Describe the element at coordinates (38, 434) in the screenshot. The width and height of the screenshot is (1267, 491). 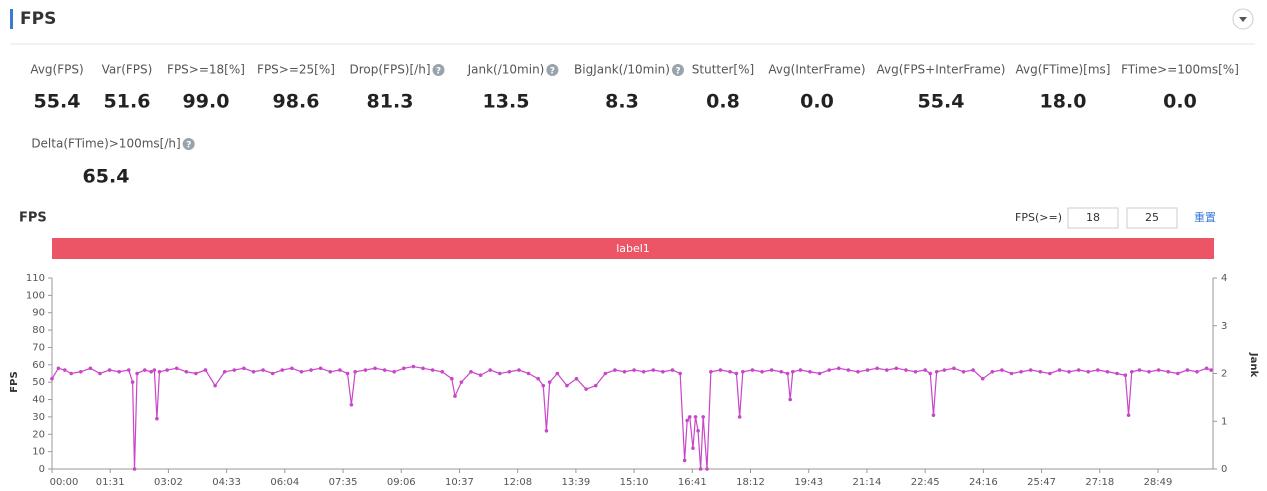
I see `y-tick-label: 20` at that location.